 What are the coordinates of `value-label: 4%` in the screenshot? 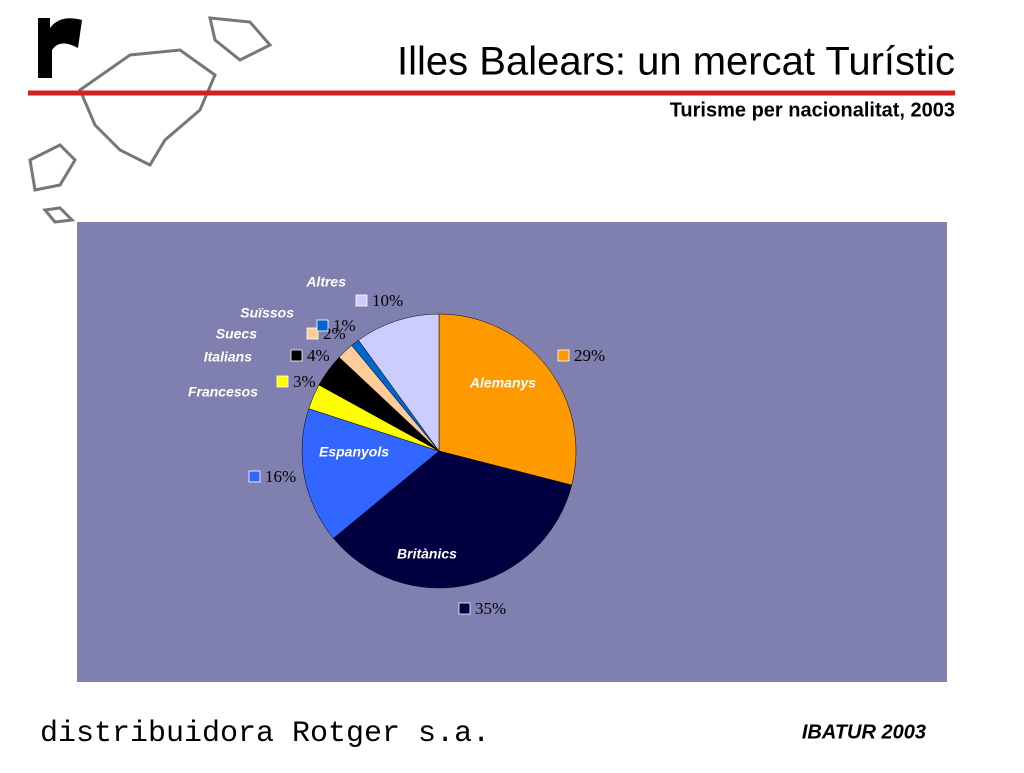 It's located at (318, 355).